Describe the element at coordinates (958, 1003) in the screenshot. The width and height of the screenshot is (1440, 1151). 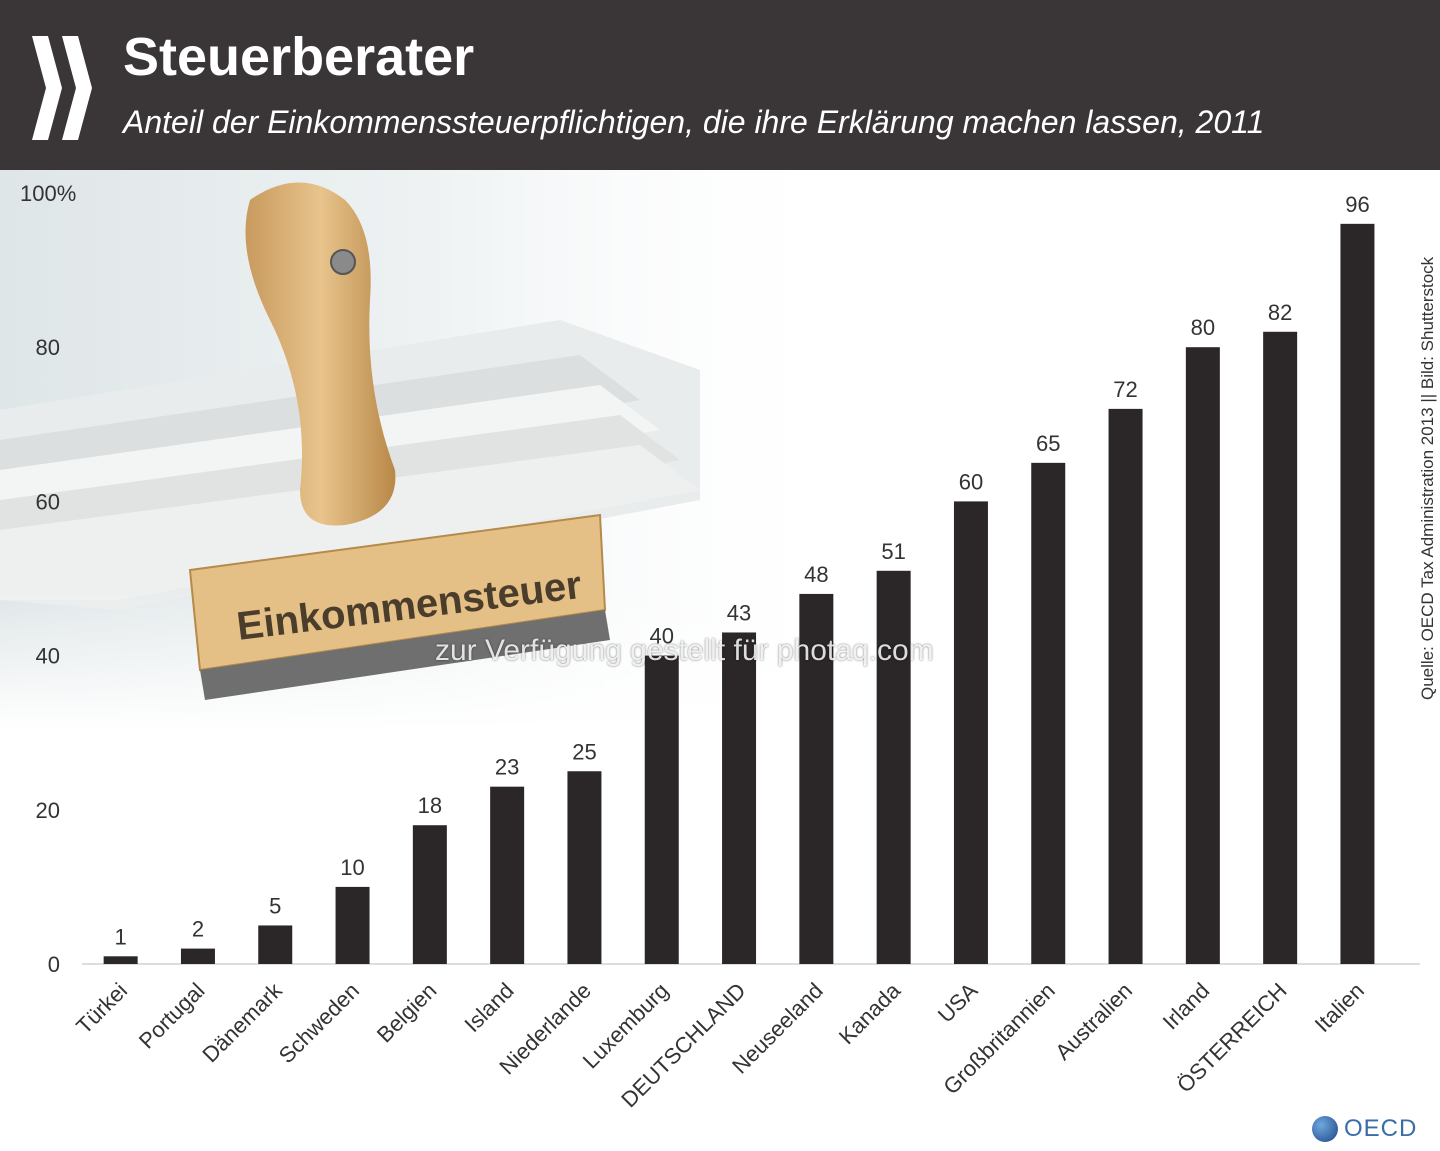
I see `x-tick-label: USA` at that location.